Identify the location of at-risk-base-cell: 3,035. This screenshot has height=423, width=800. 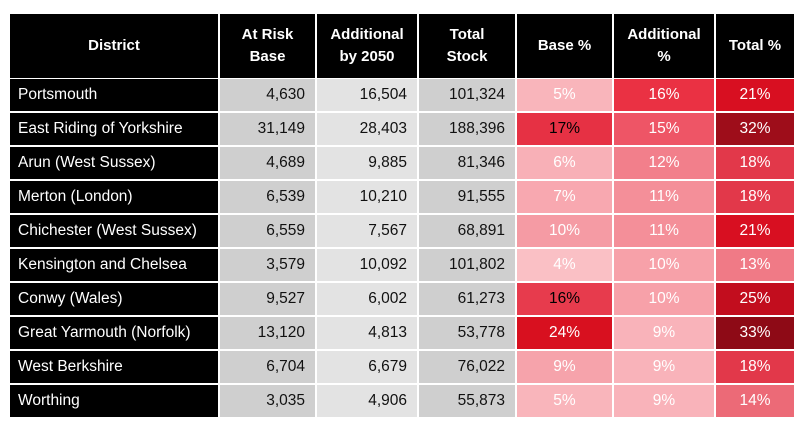
(267, 402).